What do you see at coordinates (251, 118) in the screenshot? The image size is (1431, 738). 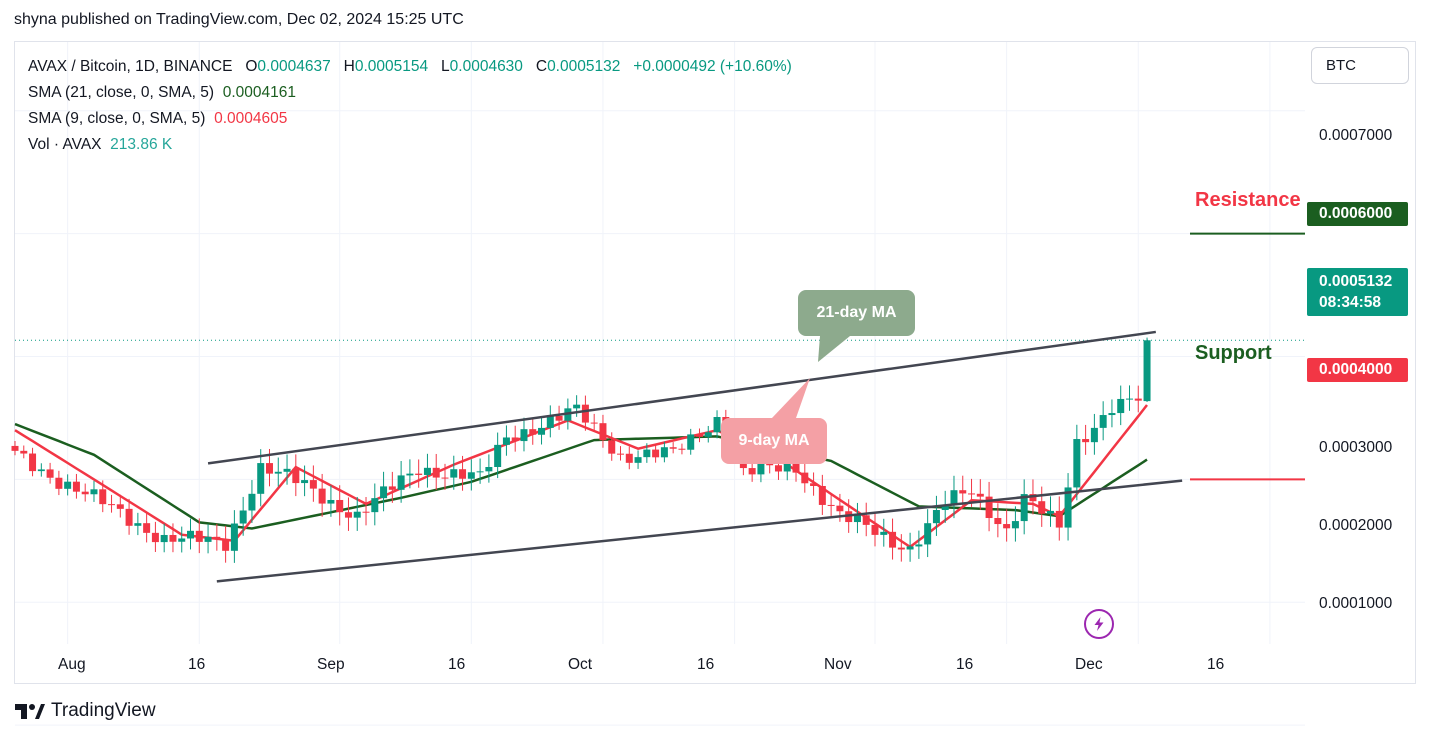 I see `legend-sma9-value: 0.0004605` at bounding box center [251, 118].